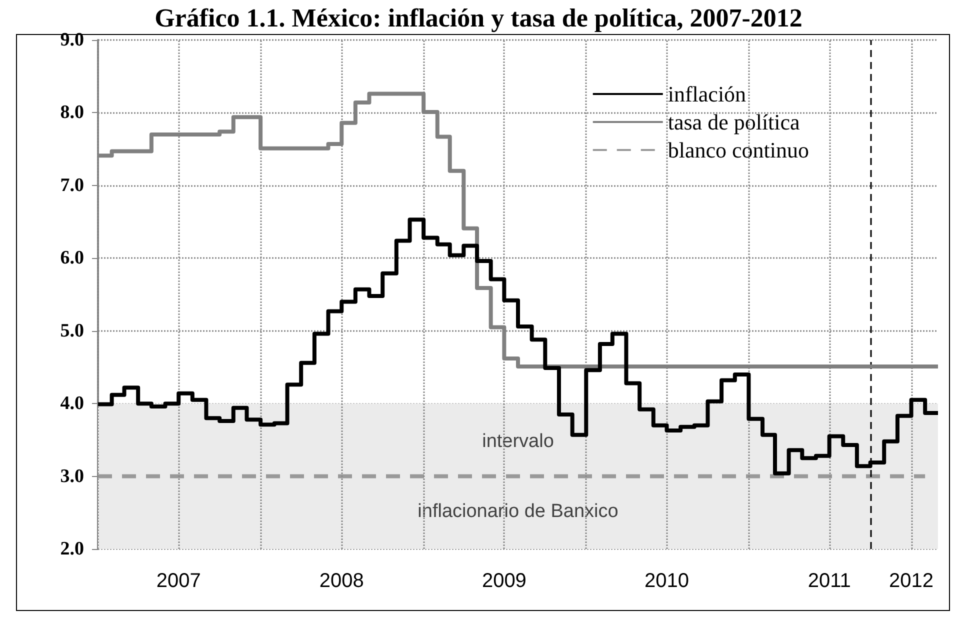 The width and height of the screenshot is (957, 618). I want to click on y-tick-label: 2.0, so click(72, 549).